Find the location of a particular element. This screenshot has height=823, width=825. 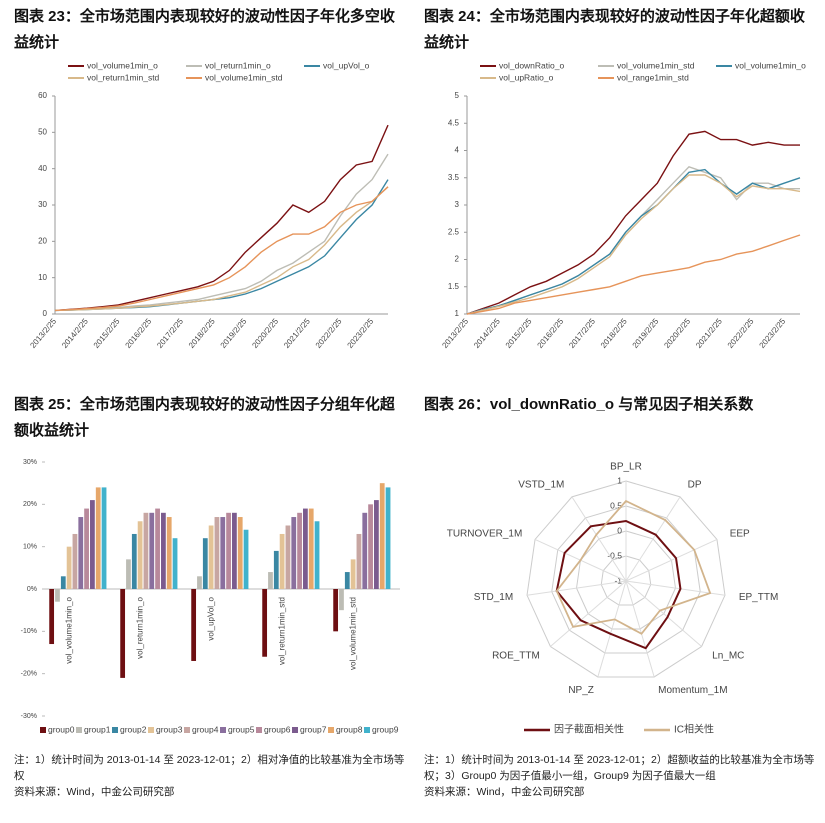

legend-label: group7 is located at coordinates (313, 729).